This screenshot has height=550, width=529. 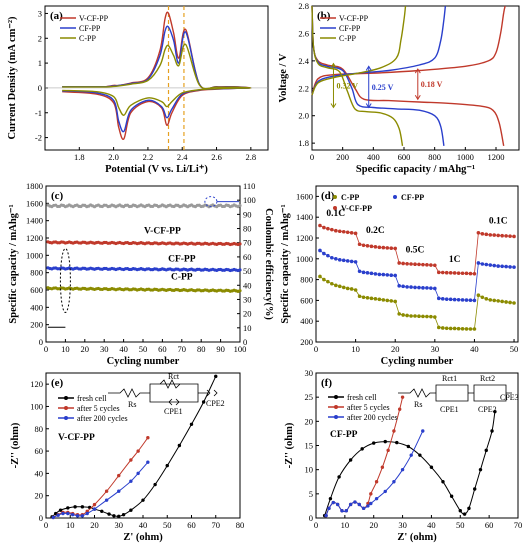 I want to click on x-tick-label: 90, so click(x=220, y=349).